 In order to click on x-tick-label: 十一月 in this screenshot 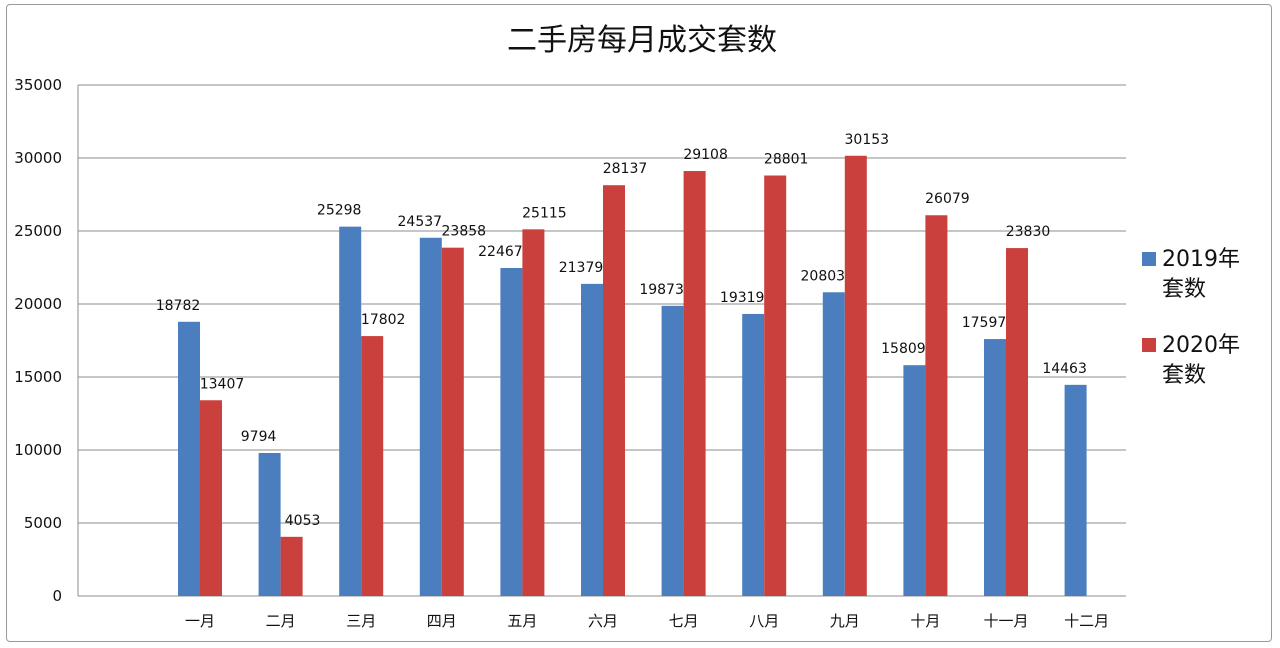, I will do `click(1005, 621)`.